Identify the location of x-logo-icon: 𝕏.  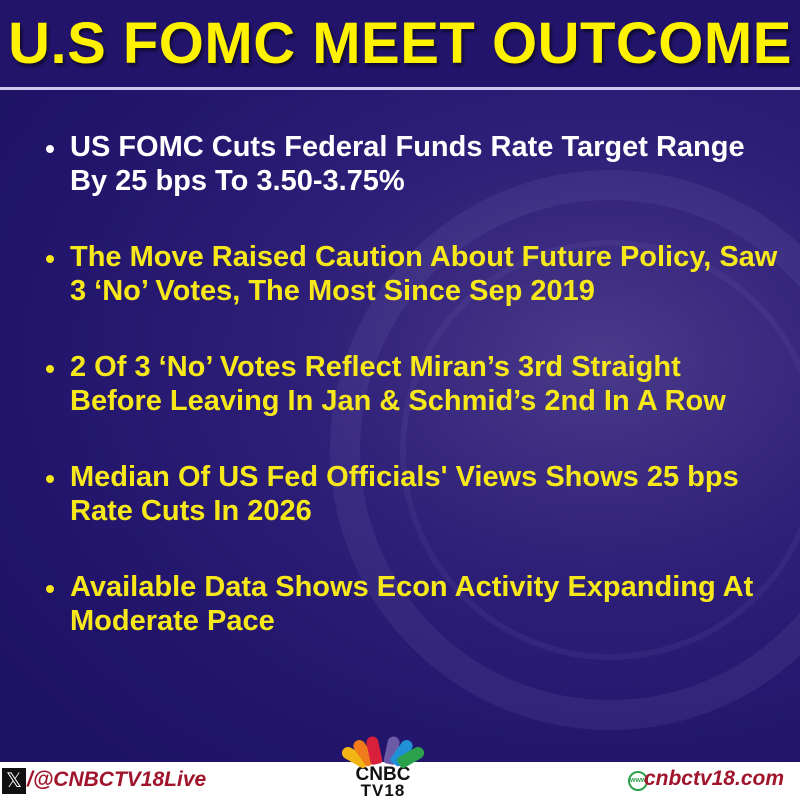
(14, 781).